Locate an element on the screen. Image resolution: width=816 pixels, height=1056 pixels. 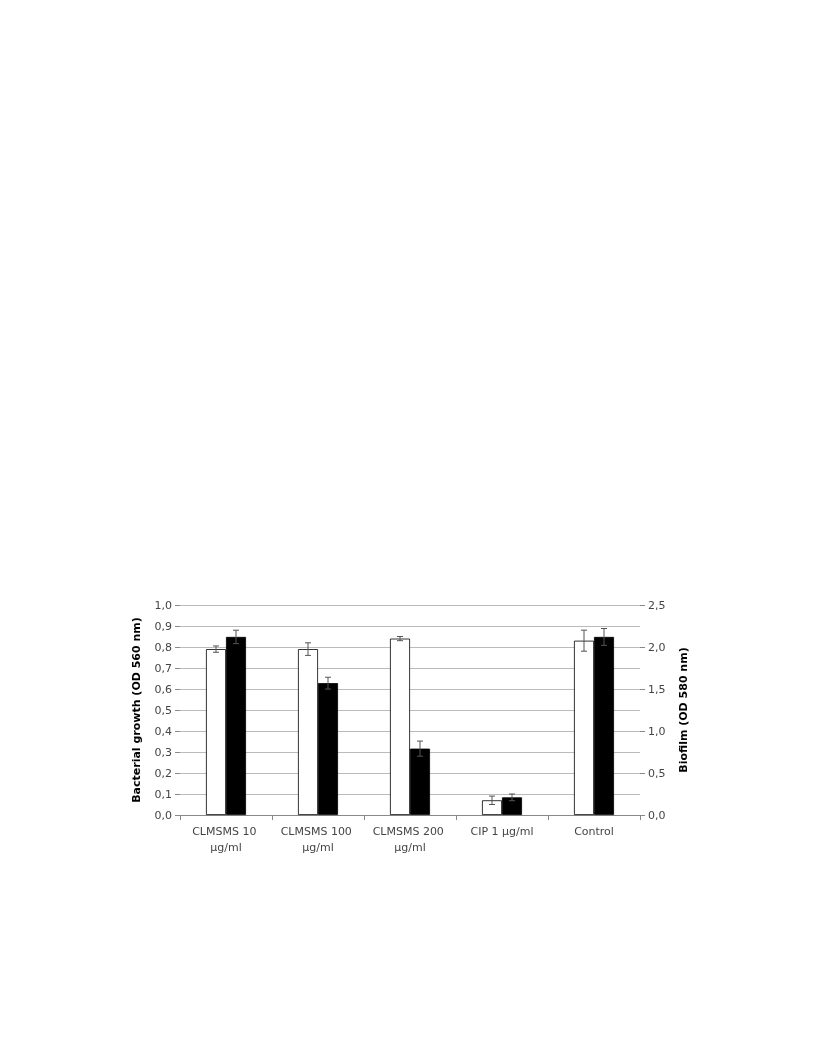
y-tick-label: 0,1 is located at coordinates (163, 794).